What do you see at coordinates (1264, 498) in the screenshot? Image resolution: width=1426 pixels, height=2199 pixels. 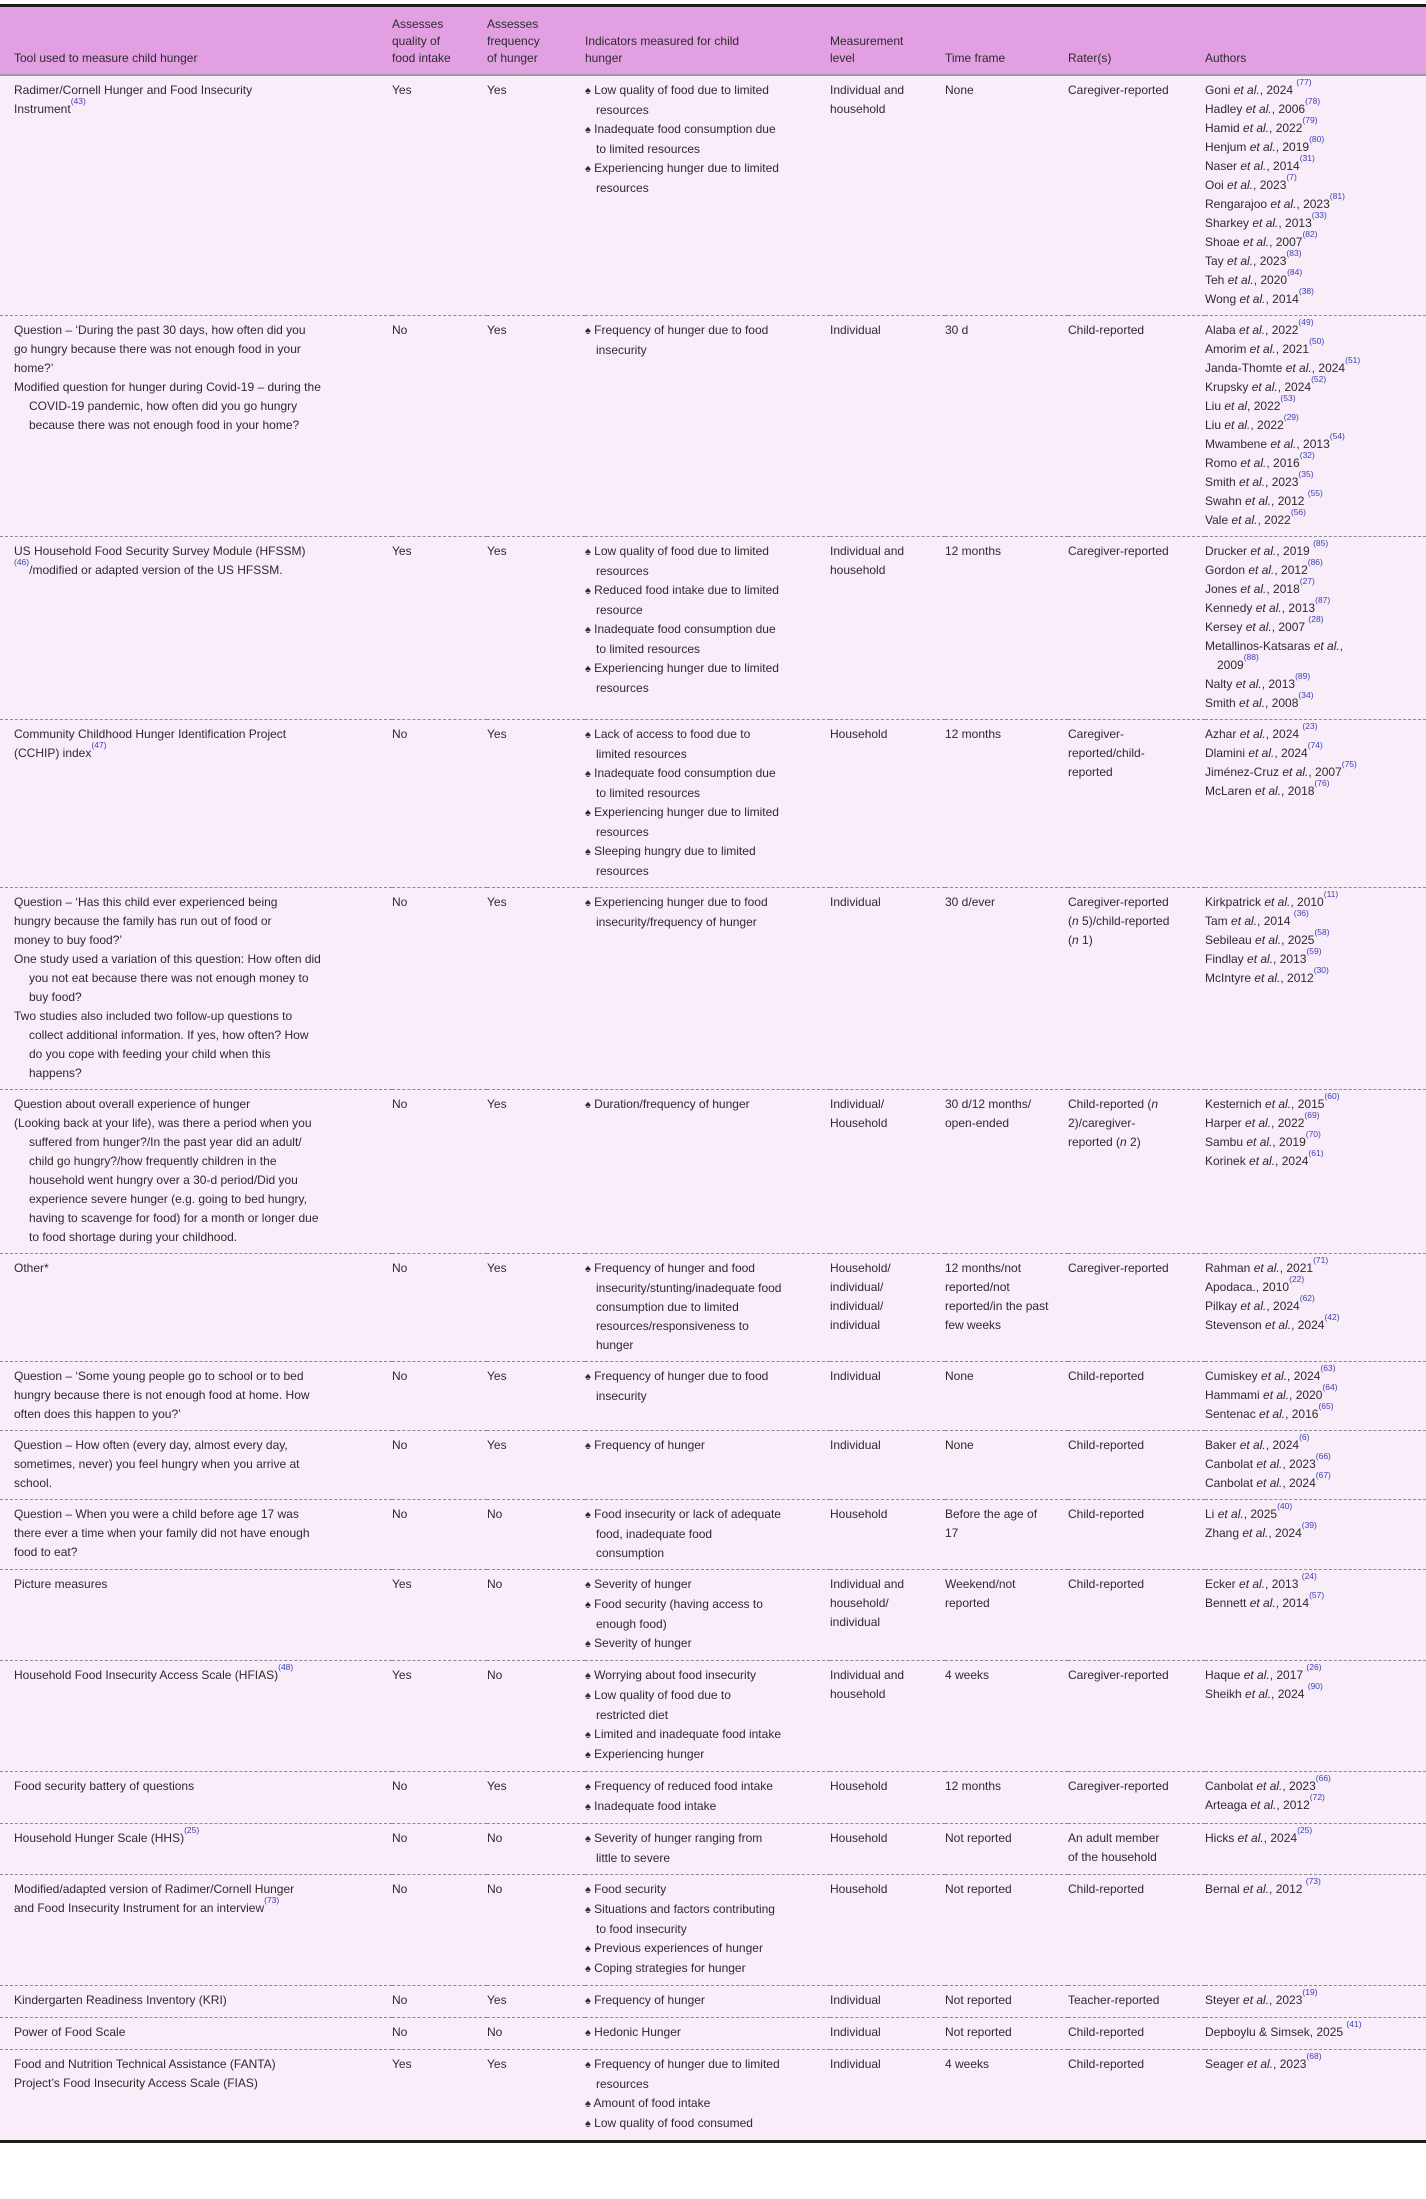 I see `author-citation: Swahn et al., 2012 (55)` at bounding box center [1264, 498].